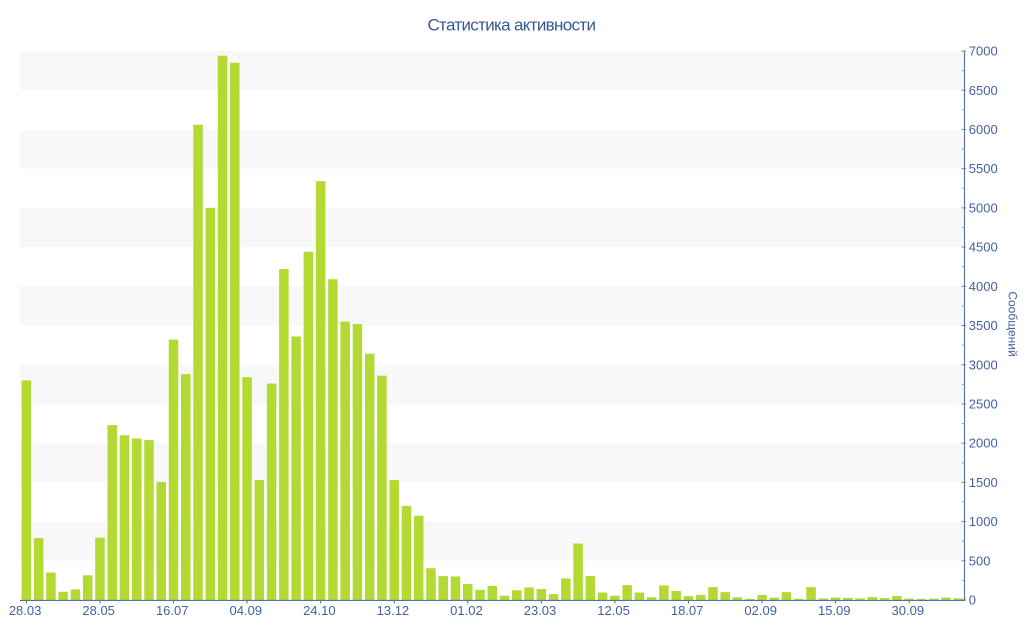 The image size is (1024, 640). I want to click on svg-text: 7000, so click(983, 51).